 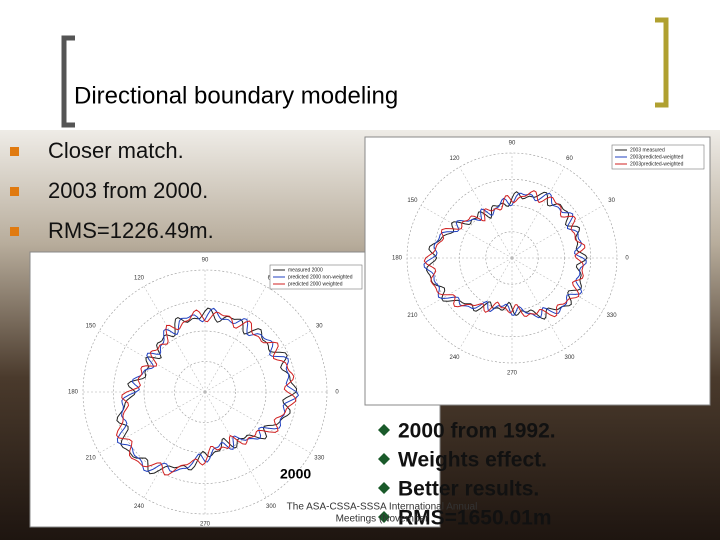 I want to click on note-text: 2000 from 1992., so click(x=477, y=431).